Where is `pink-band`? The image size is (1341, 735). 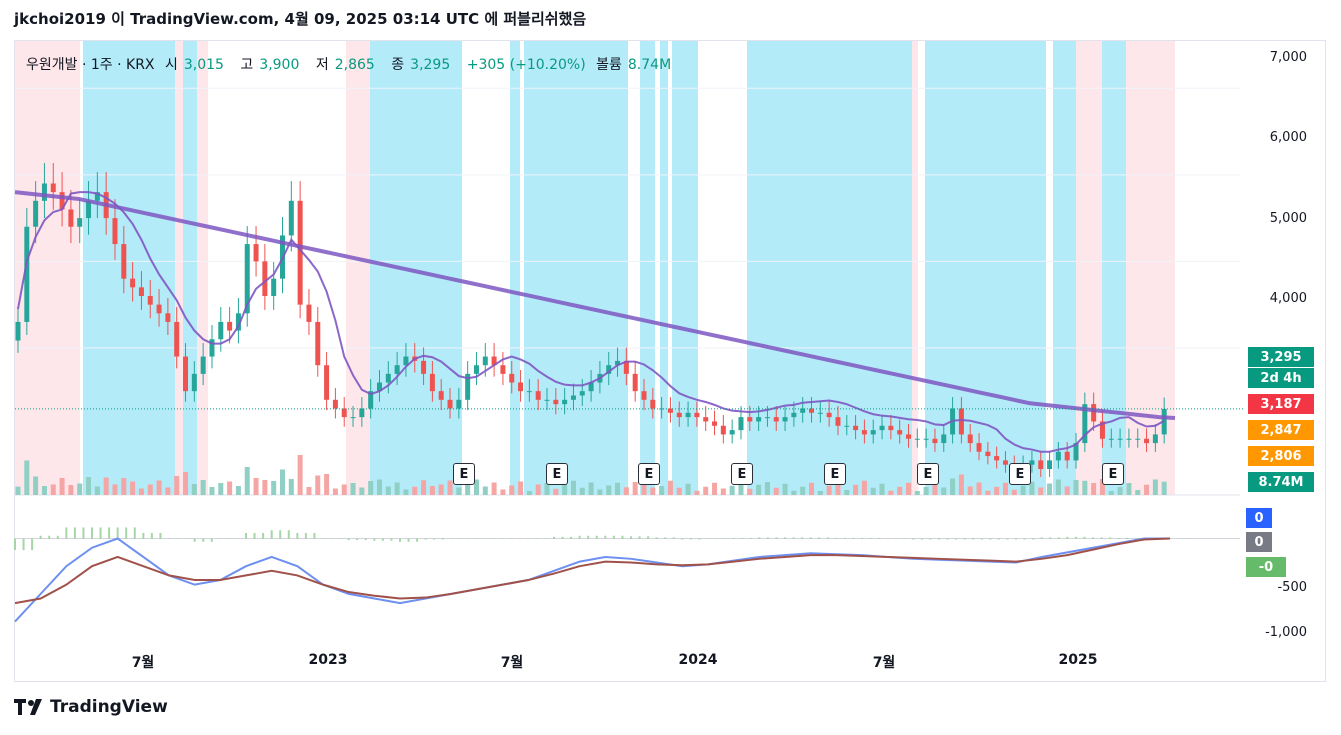 pink-band is located at coordinates (1089, 268).